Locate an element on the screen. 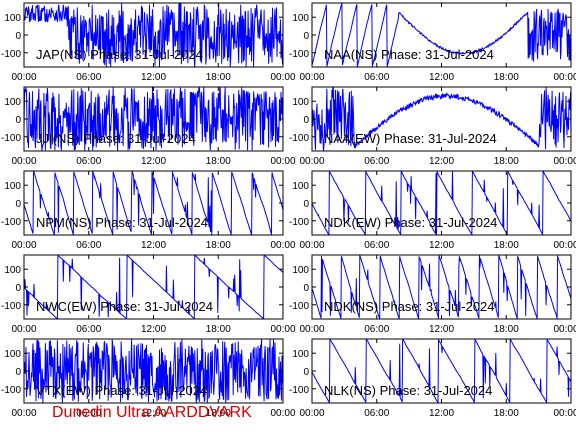 This screenshot has width=576, height=432. panel-title: VTX(EW) Phase: 31-Jul-2024 is located at coordinates (121, 390).